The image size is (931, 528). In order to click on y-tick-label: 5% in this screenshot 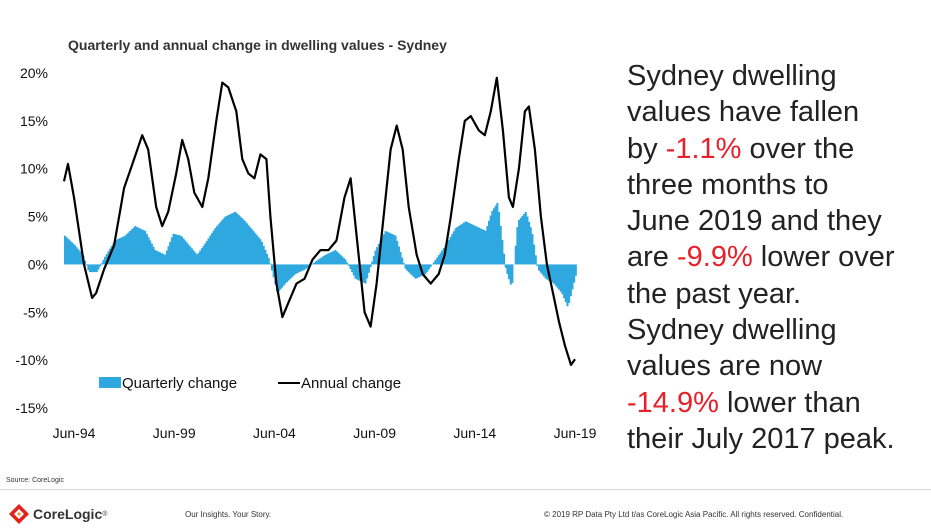, I will do `click(38, 217)`.